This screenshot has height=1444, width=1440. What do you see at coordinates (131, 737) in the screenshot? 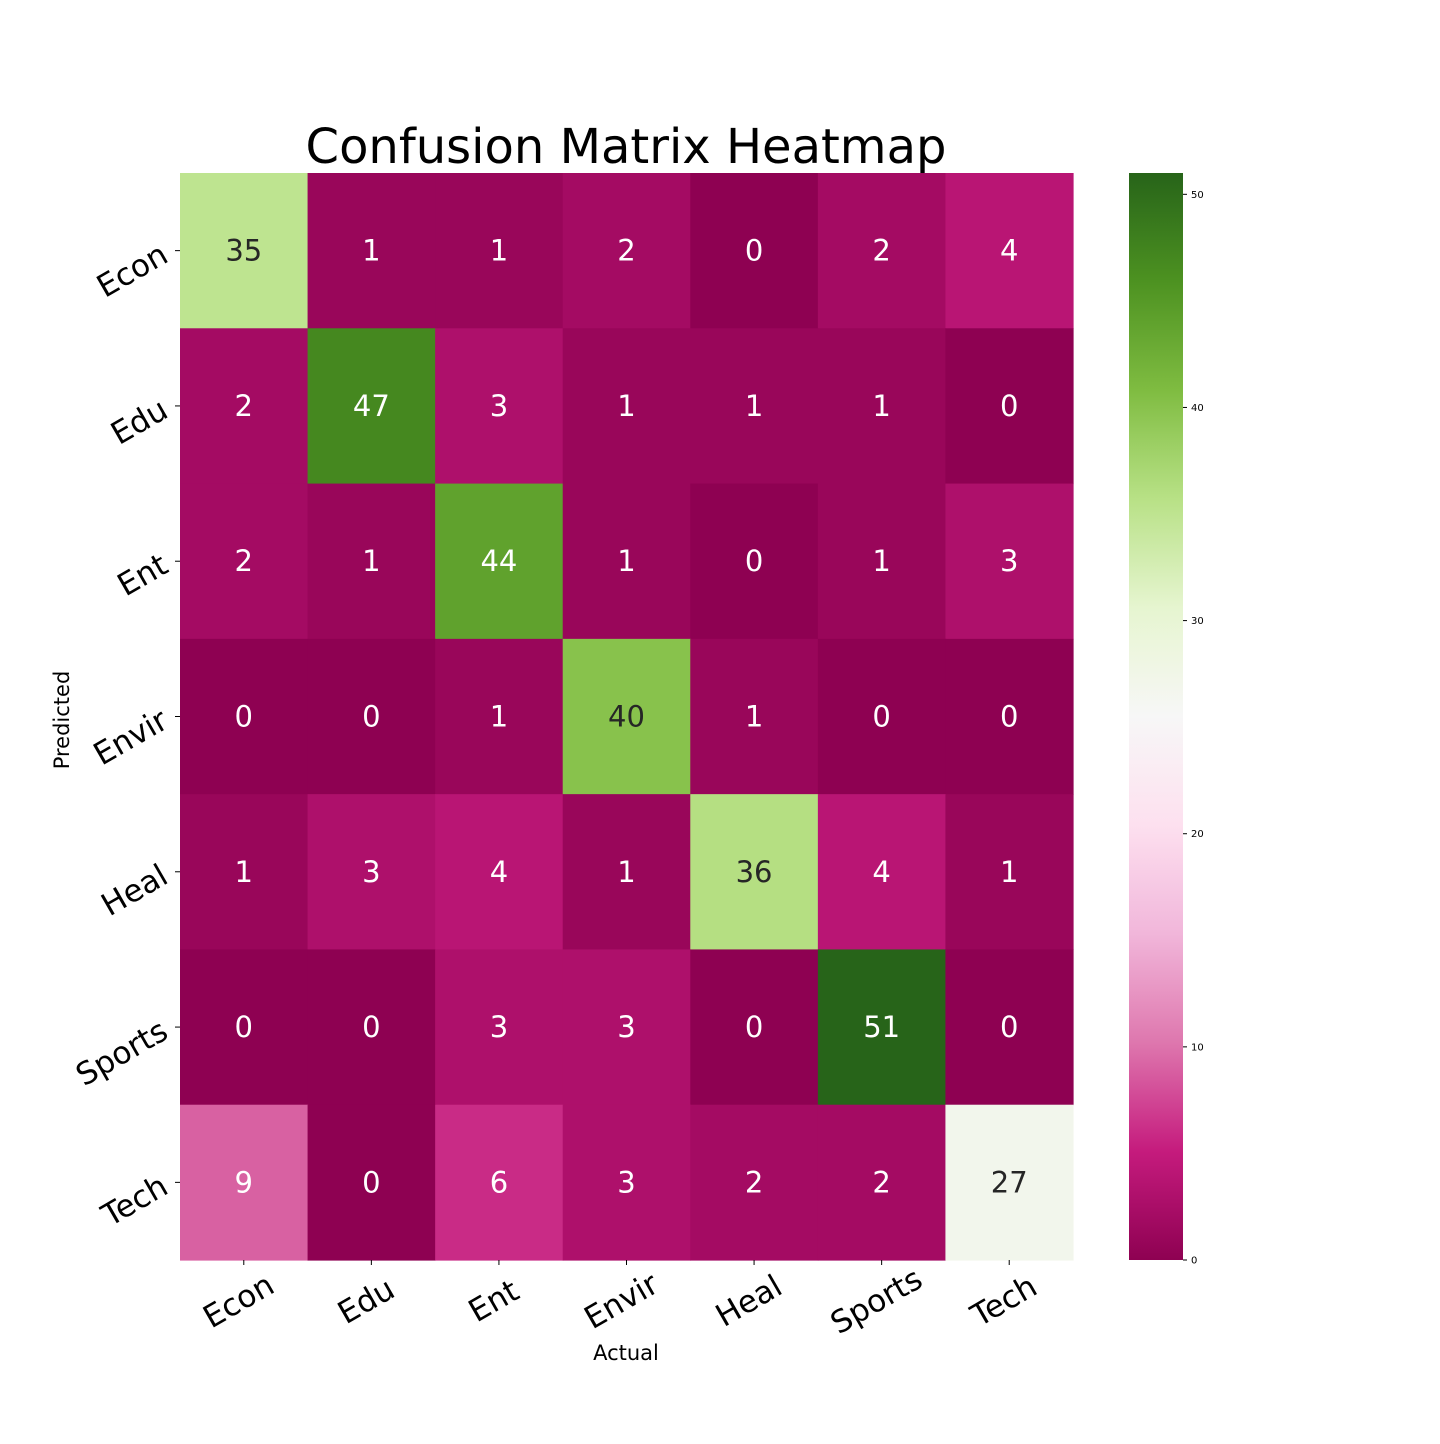
I see `y-tick-label: Envir` at bounding box center [131, 737].